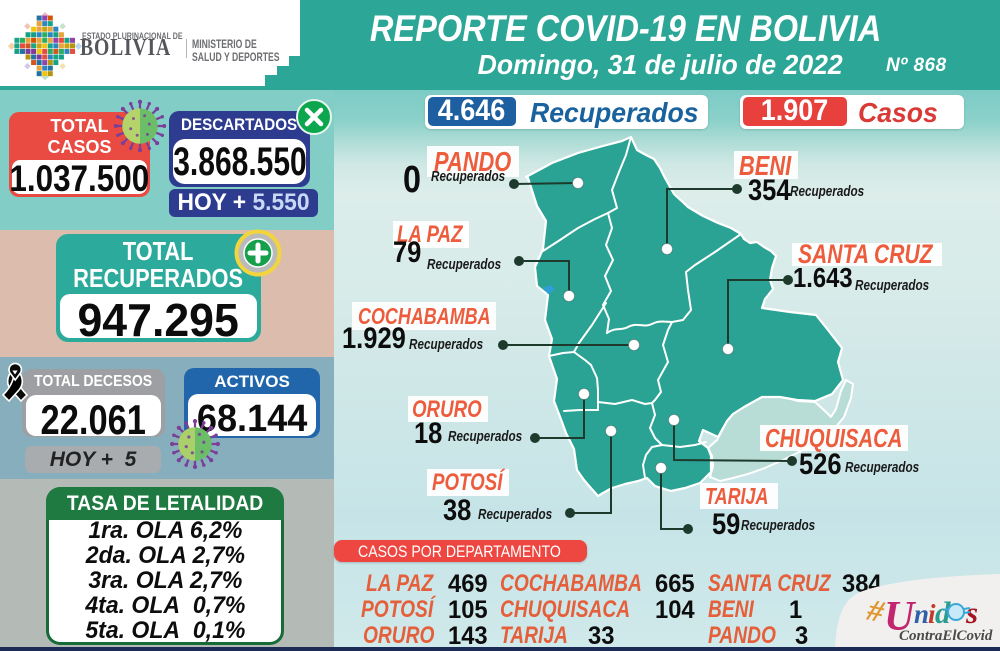 The image size is (1000, 651). What do you see at coordinates (932, 614) in the screenshot?
I see `svg-text: i` at bounding box center [932, 614].